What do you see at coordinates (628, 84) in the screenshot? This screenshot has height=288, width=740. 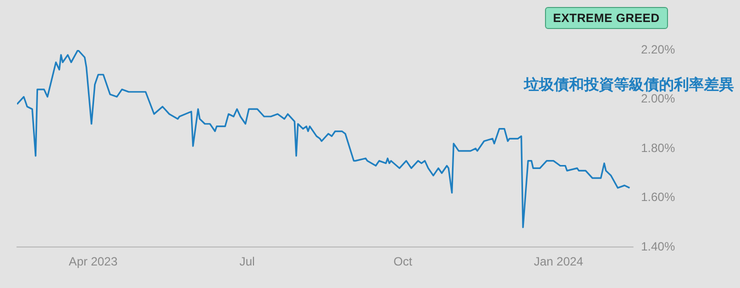 I see `text: 垃圾債和投資等級債的利率差異` at bounding box center [628, 84].